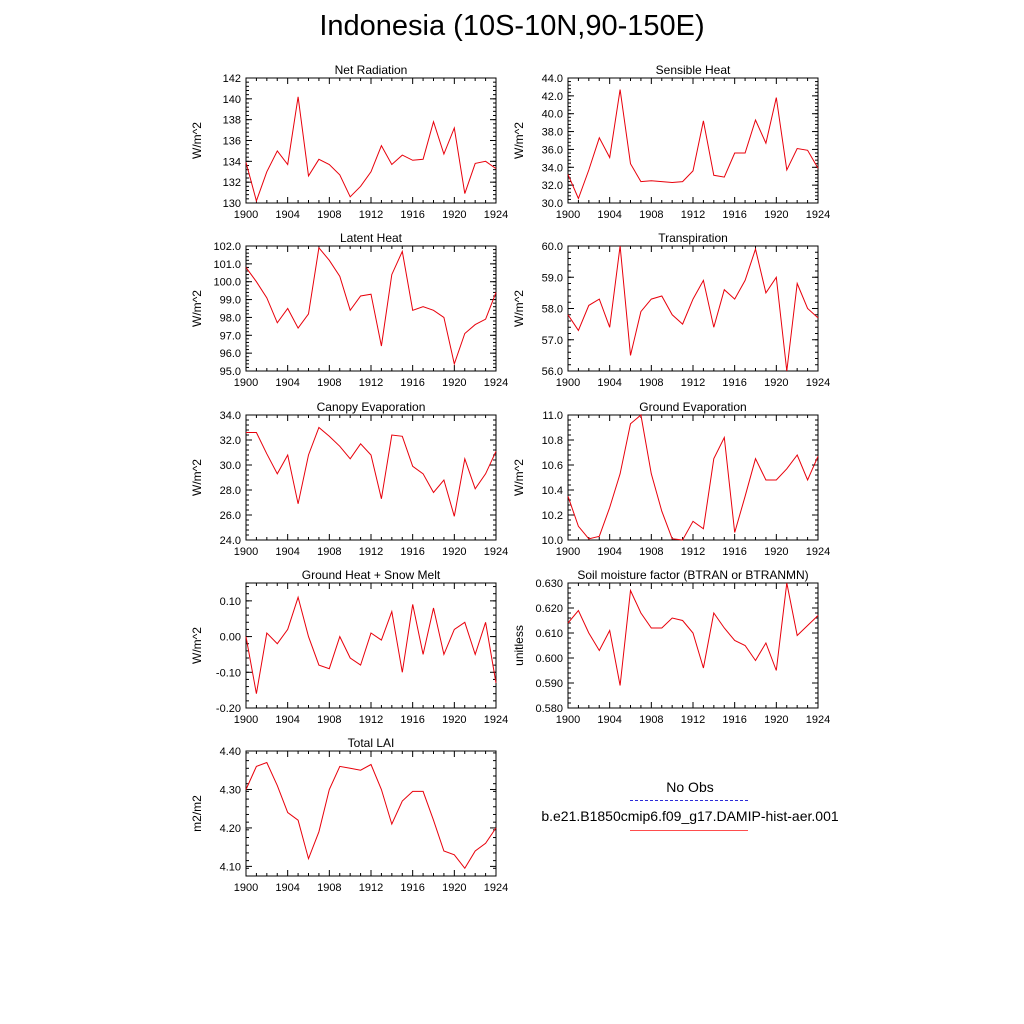 The image size is (1024, 1024). What do you see at coordinates (230, 354) in the screenshot?
I see `y-tick-label: 96.0` at bounding box center [230, 354].